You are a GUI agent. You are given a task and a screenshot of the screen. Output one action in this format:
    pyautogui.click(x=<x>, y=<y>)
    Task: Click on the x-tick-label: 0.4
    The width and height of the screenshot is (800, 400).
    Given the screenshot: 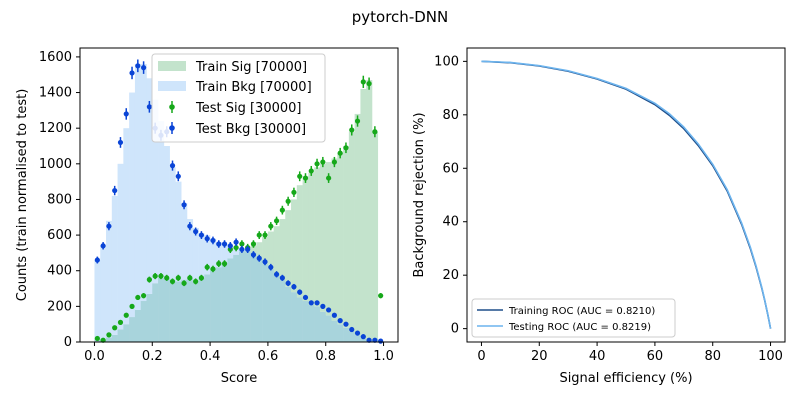 What is the action you would take?
    pyautogui.click(x=210, y=356)
    